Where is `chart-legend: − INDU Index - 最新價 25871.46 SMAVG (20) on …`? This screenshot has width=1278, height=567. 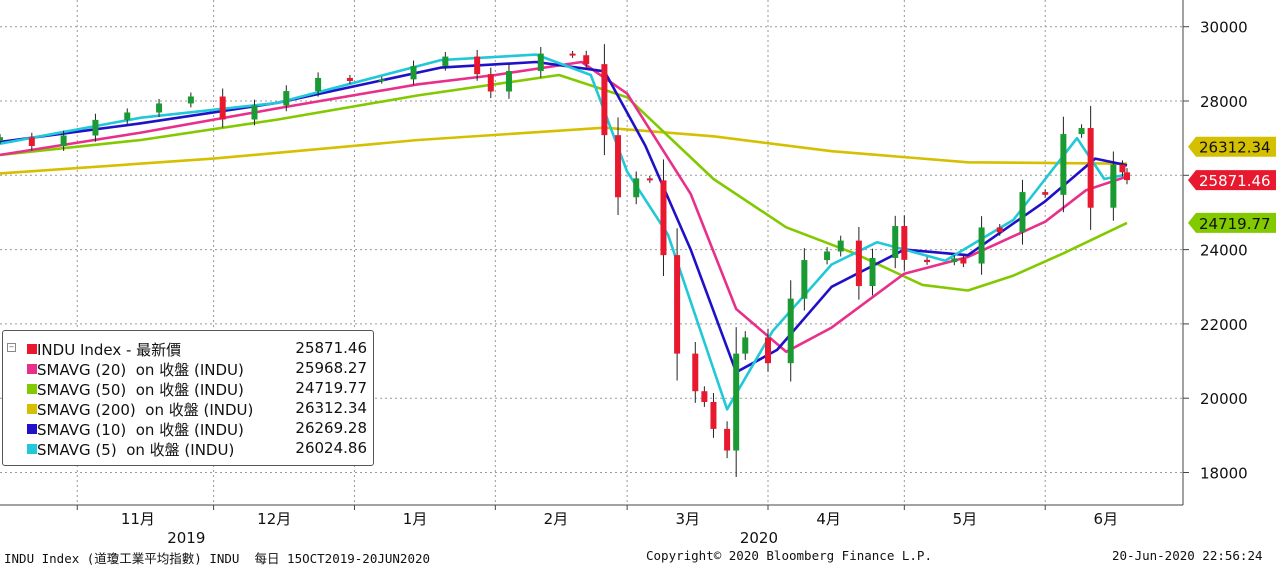
chart-legend: − INDU Index - 最新價 25871.46 SMAVG (20) on … is located at coordinates (188, 398).